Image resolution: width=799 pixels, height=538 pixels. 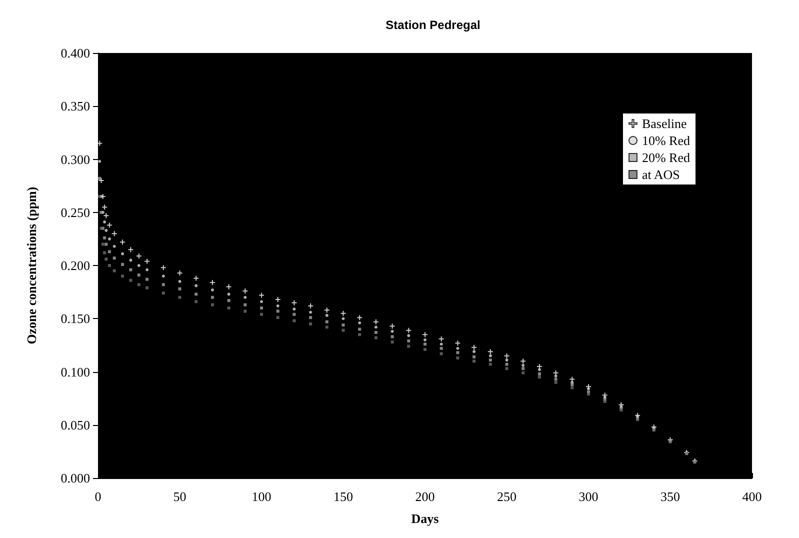 I want to click on legend-label: Baseline, so click(x=664, y=123).